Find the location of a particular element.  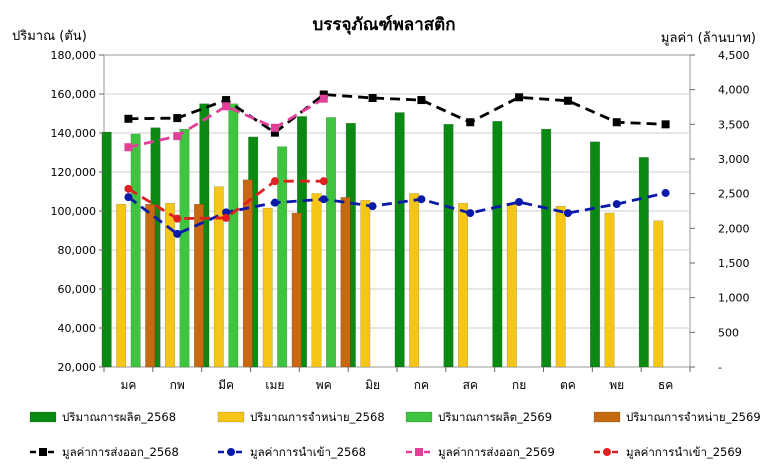

x-tick-label: มีค is located at coordinates (226, 385).